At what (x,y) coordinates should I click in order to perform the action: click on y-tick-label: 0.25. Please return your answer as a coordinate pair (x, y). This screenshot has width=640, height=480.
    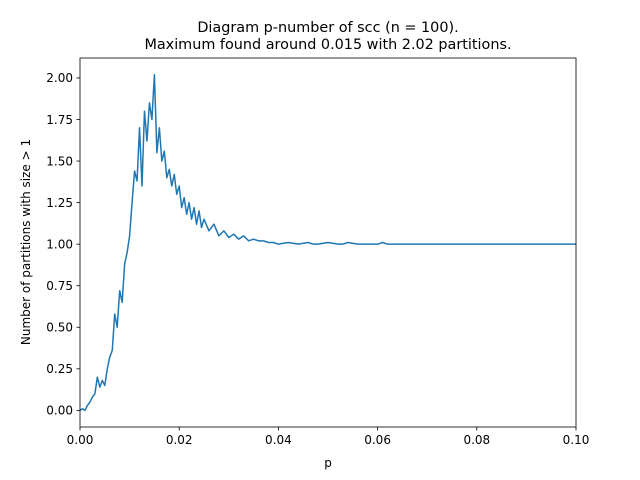
    Looking at the image, I should click on (59, 369).